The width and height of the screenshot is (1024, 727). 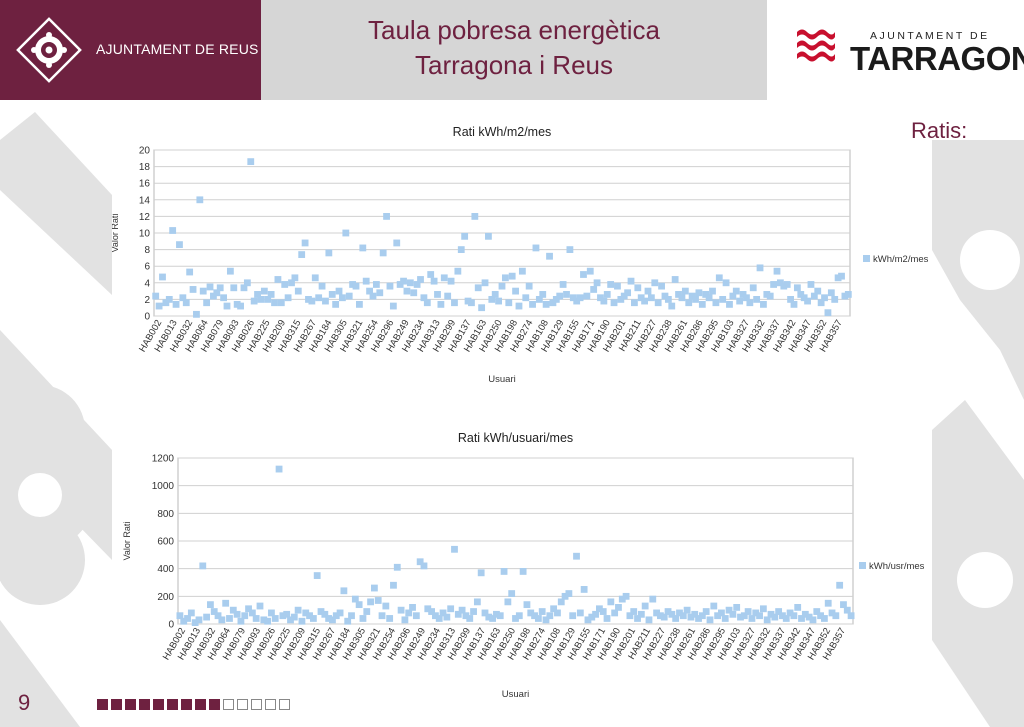 What do you see at coordinates (145, 151) in the screenshot?
I see `y-tick-label: 20` at bounding box center [145, 151].